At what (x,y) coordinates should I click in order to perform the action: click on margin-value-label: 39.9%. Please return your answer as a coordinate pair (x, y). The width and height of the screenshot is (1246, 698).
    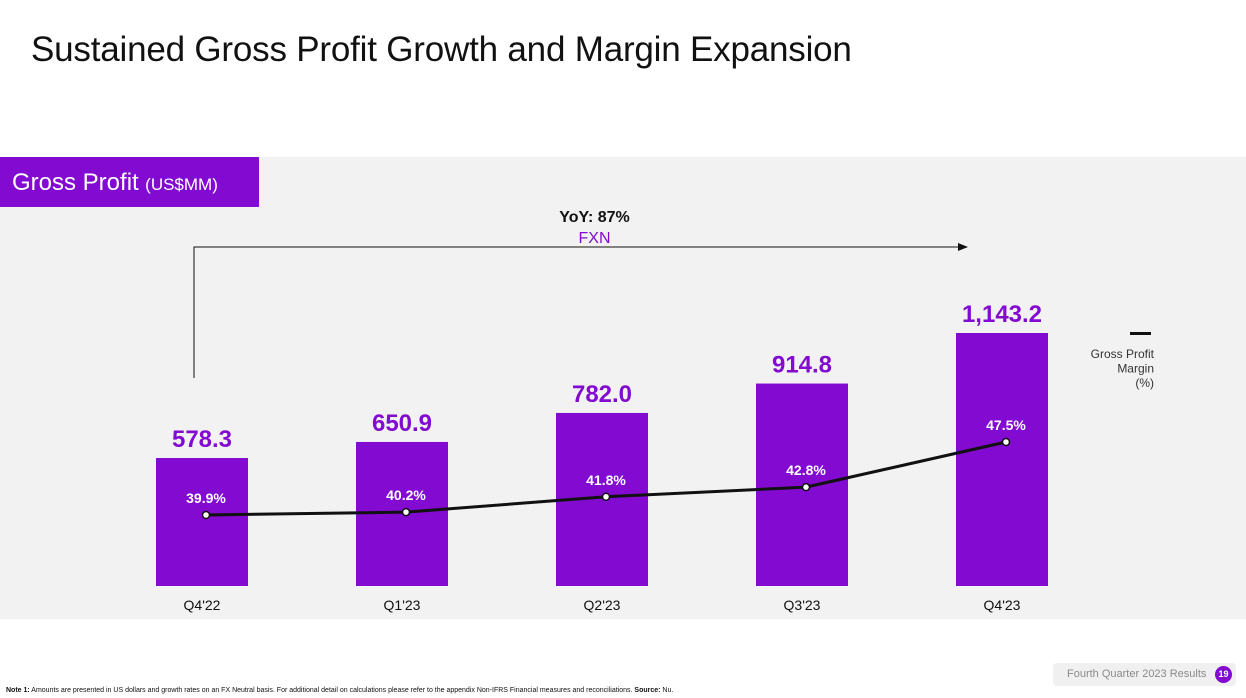
    Looking at the image, I should click on (206, 498).